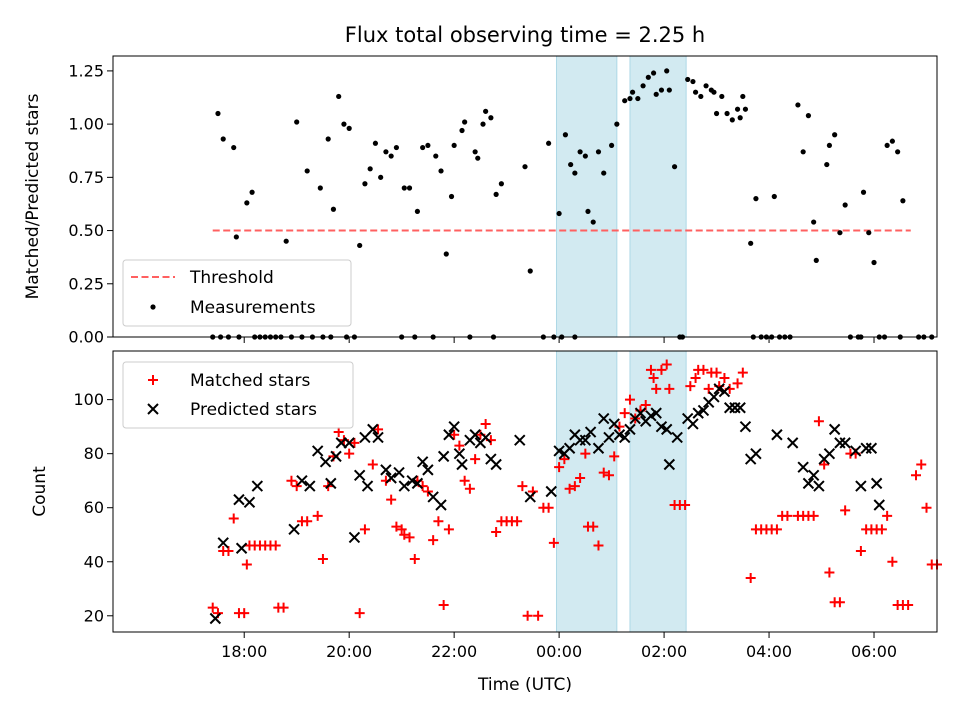 Image resolution: width=960 pixels, height=720 pixels. Describe the element at coordinates (231, 278) in the screenshot. I see `legend-threshold-label: Threshold` at that location.